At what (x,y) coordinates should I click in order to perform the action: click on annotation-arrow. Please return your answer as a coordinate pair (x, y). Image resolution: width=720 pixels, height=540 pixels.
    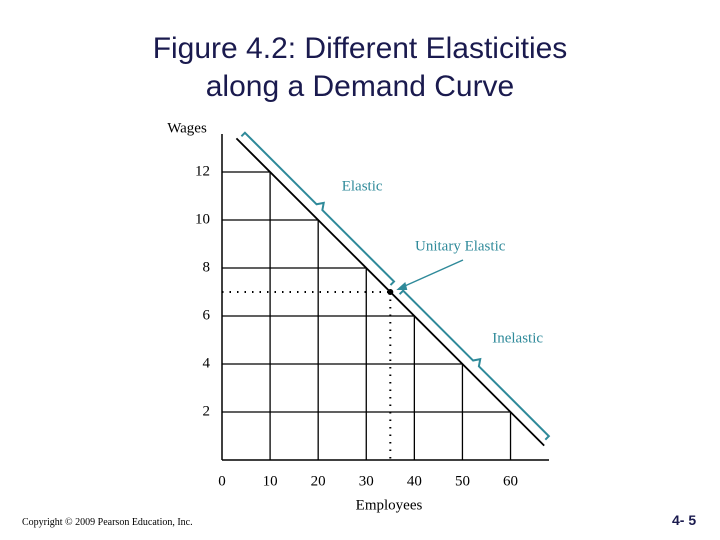
    Looking at the image, I should click on (432, 274).